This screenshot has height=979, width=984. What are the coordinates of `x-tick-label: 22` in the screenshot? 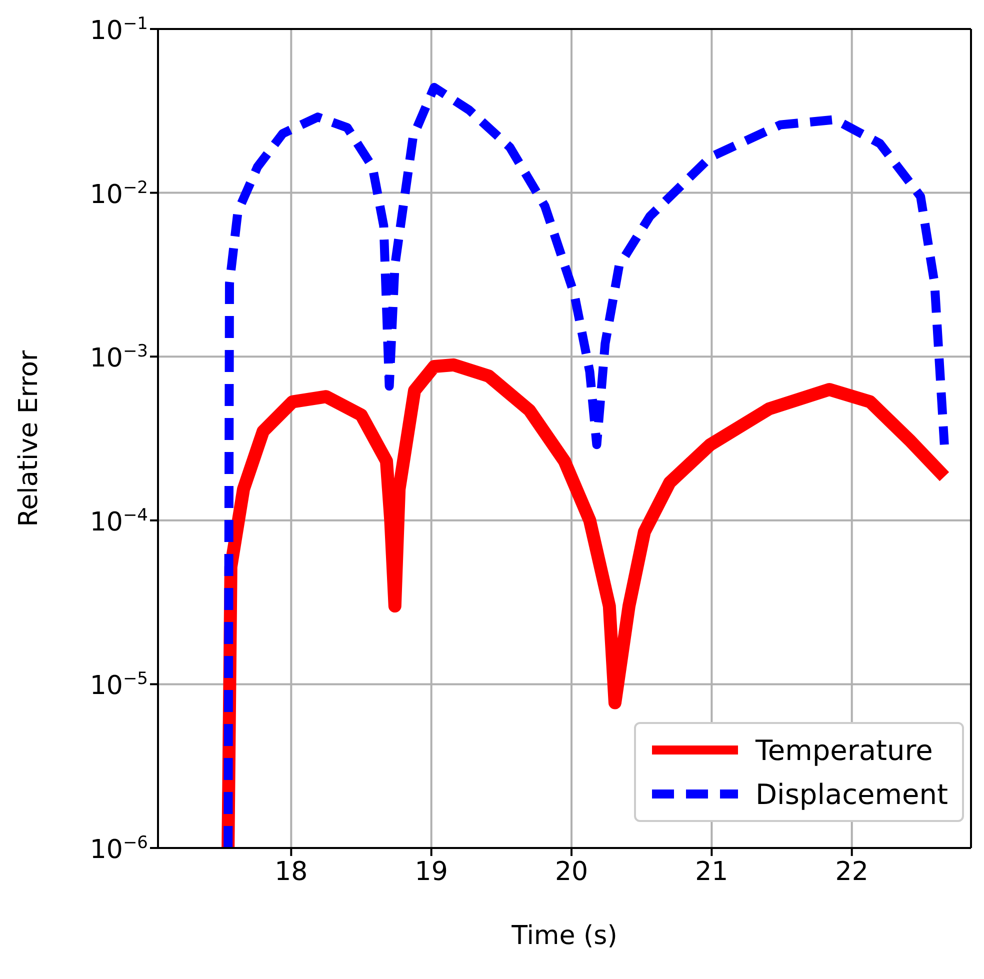 It's located at (851, 872).